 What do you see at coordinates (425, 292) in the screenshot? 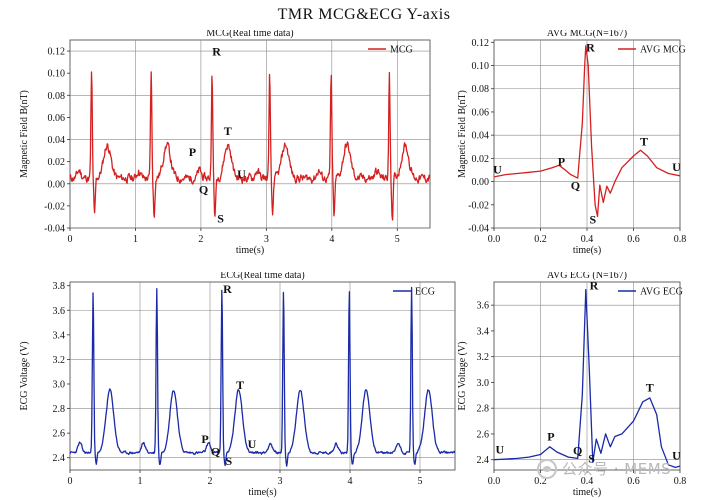
I see `legend-label: ECG` at bounding box center [425, 292].